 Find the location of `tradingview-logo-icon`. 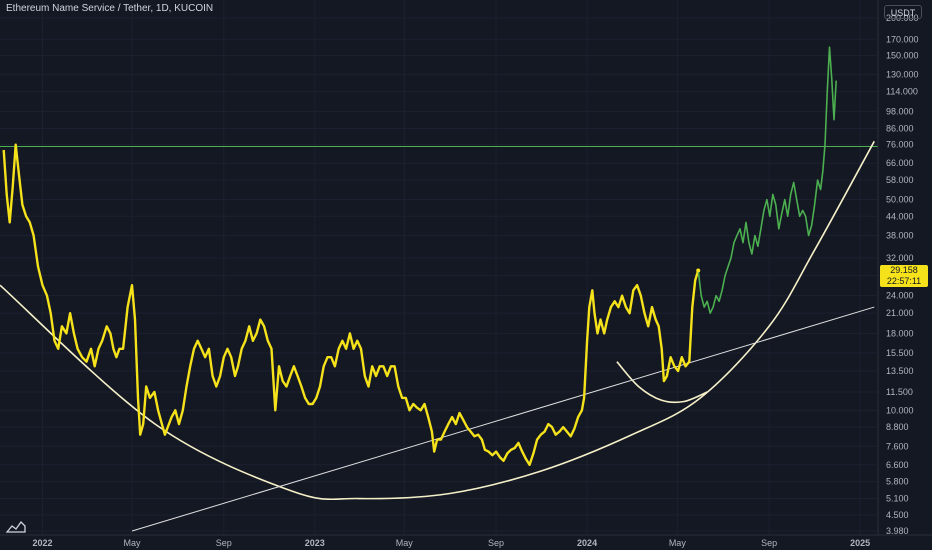

tradingview-logo-icon is located at coordinates (16, 527).